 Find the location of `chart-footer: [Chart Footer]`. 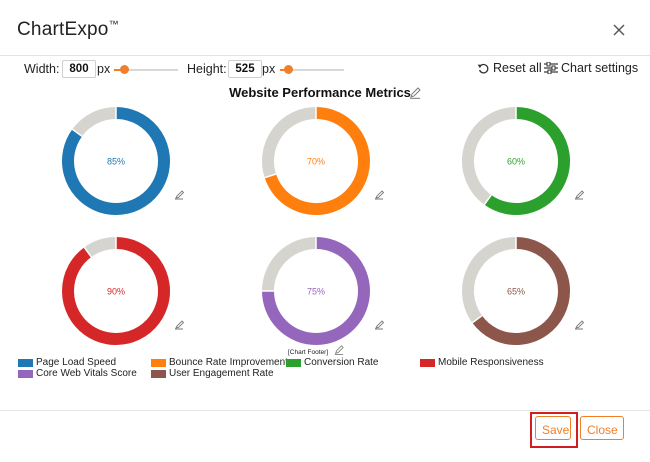

chart-footer: [Chart Footer] is located at coordinates (308, 352).